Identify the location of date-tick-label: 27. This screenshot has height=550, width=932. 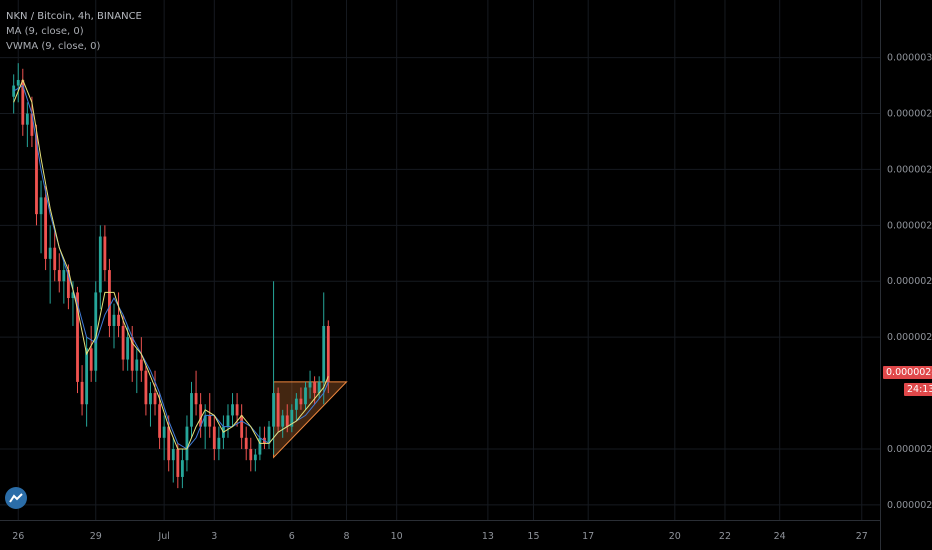
(862, 536).